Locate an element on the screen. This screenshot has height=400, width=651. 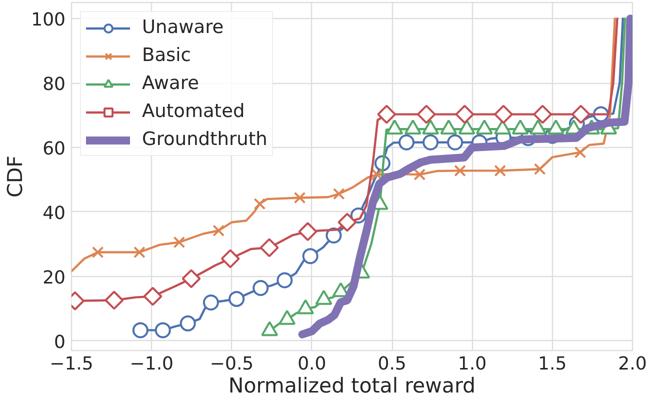
y-tick-label: 60 is located at coordinates (54, 149).